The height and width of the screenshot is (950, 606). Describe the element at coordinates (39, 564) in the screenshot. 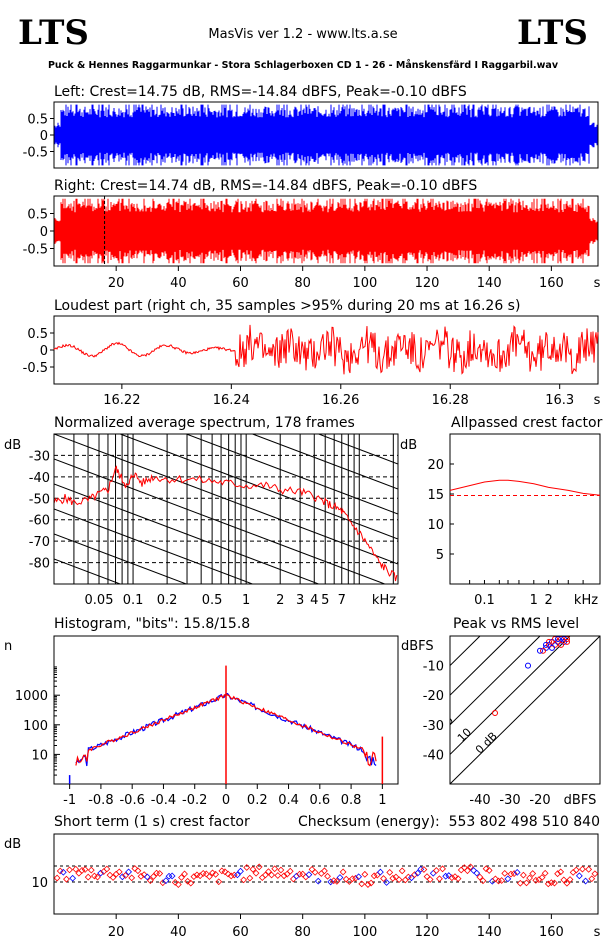

I see `y-tick-label: -80` at that location.